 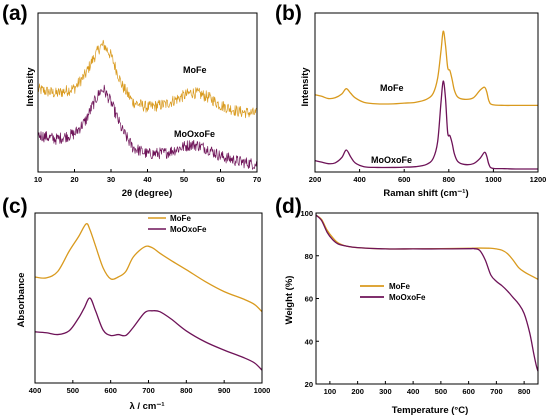 I want to click on xrd-x-tick-label: 50, so click(x=184, y=179).